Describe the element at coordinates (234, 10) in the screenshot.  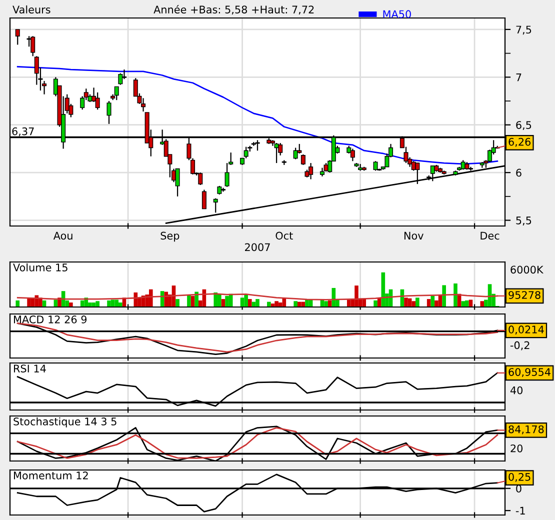
I see `chart-subtitle: Année +Bas: 5,58 +Haut: 7,72` at that location.